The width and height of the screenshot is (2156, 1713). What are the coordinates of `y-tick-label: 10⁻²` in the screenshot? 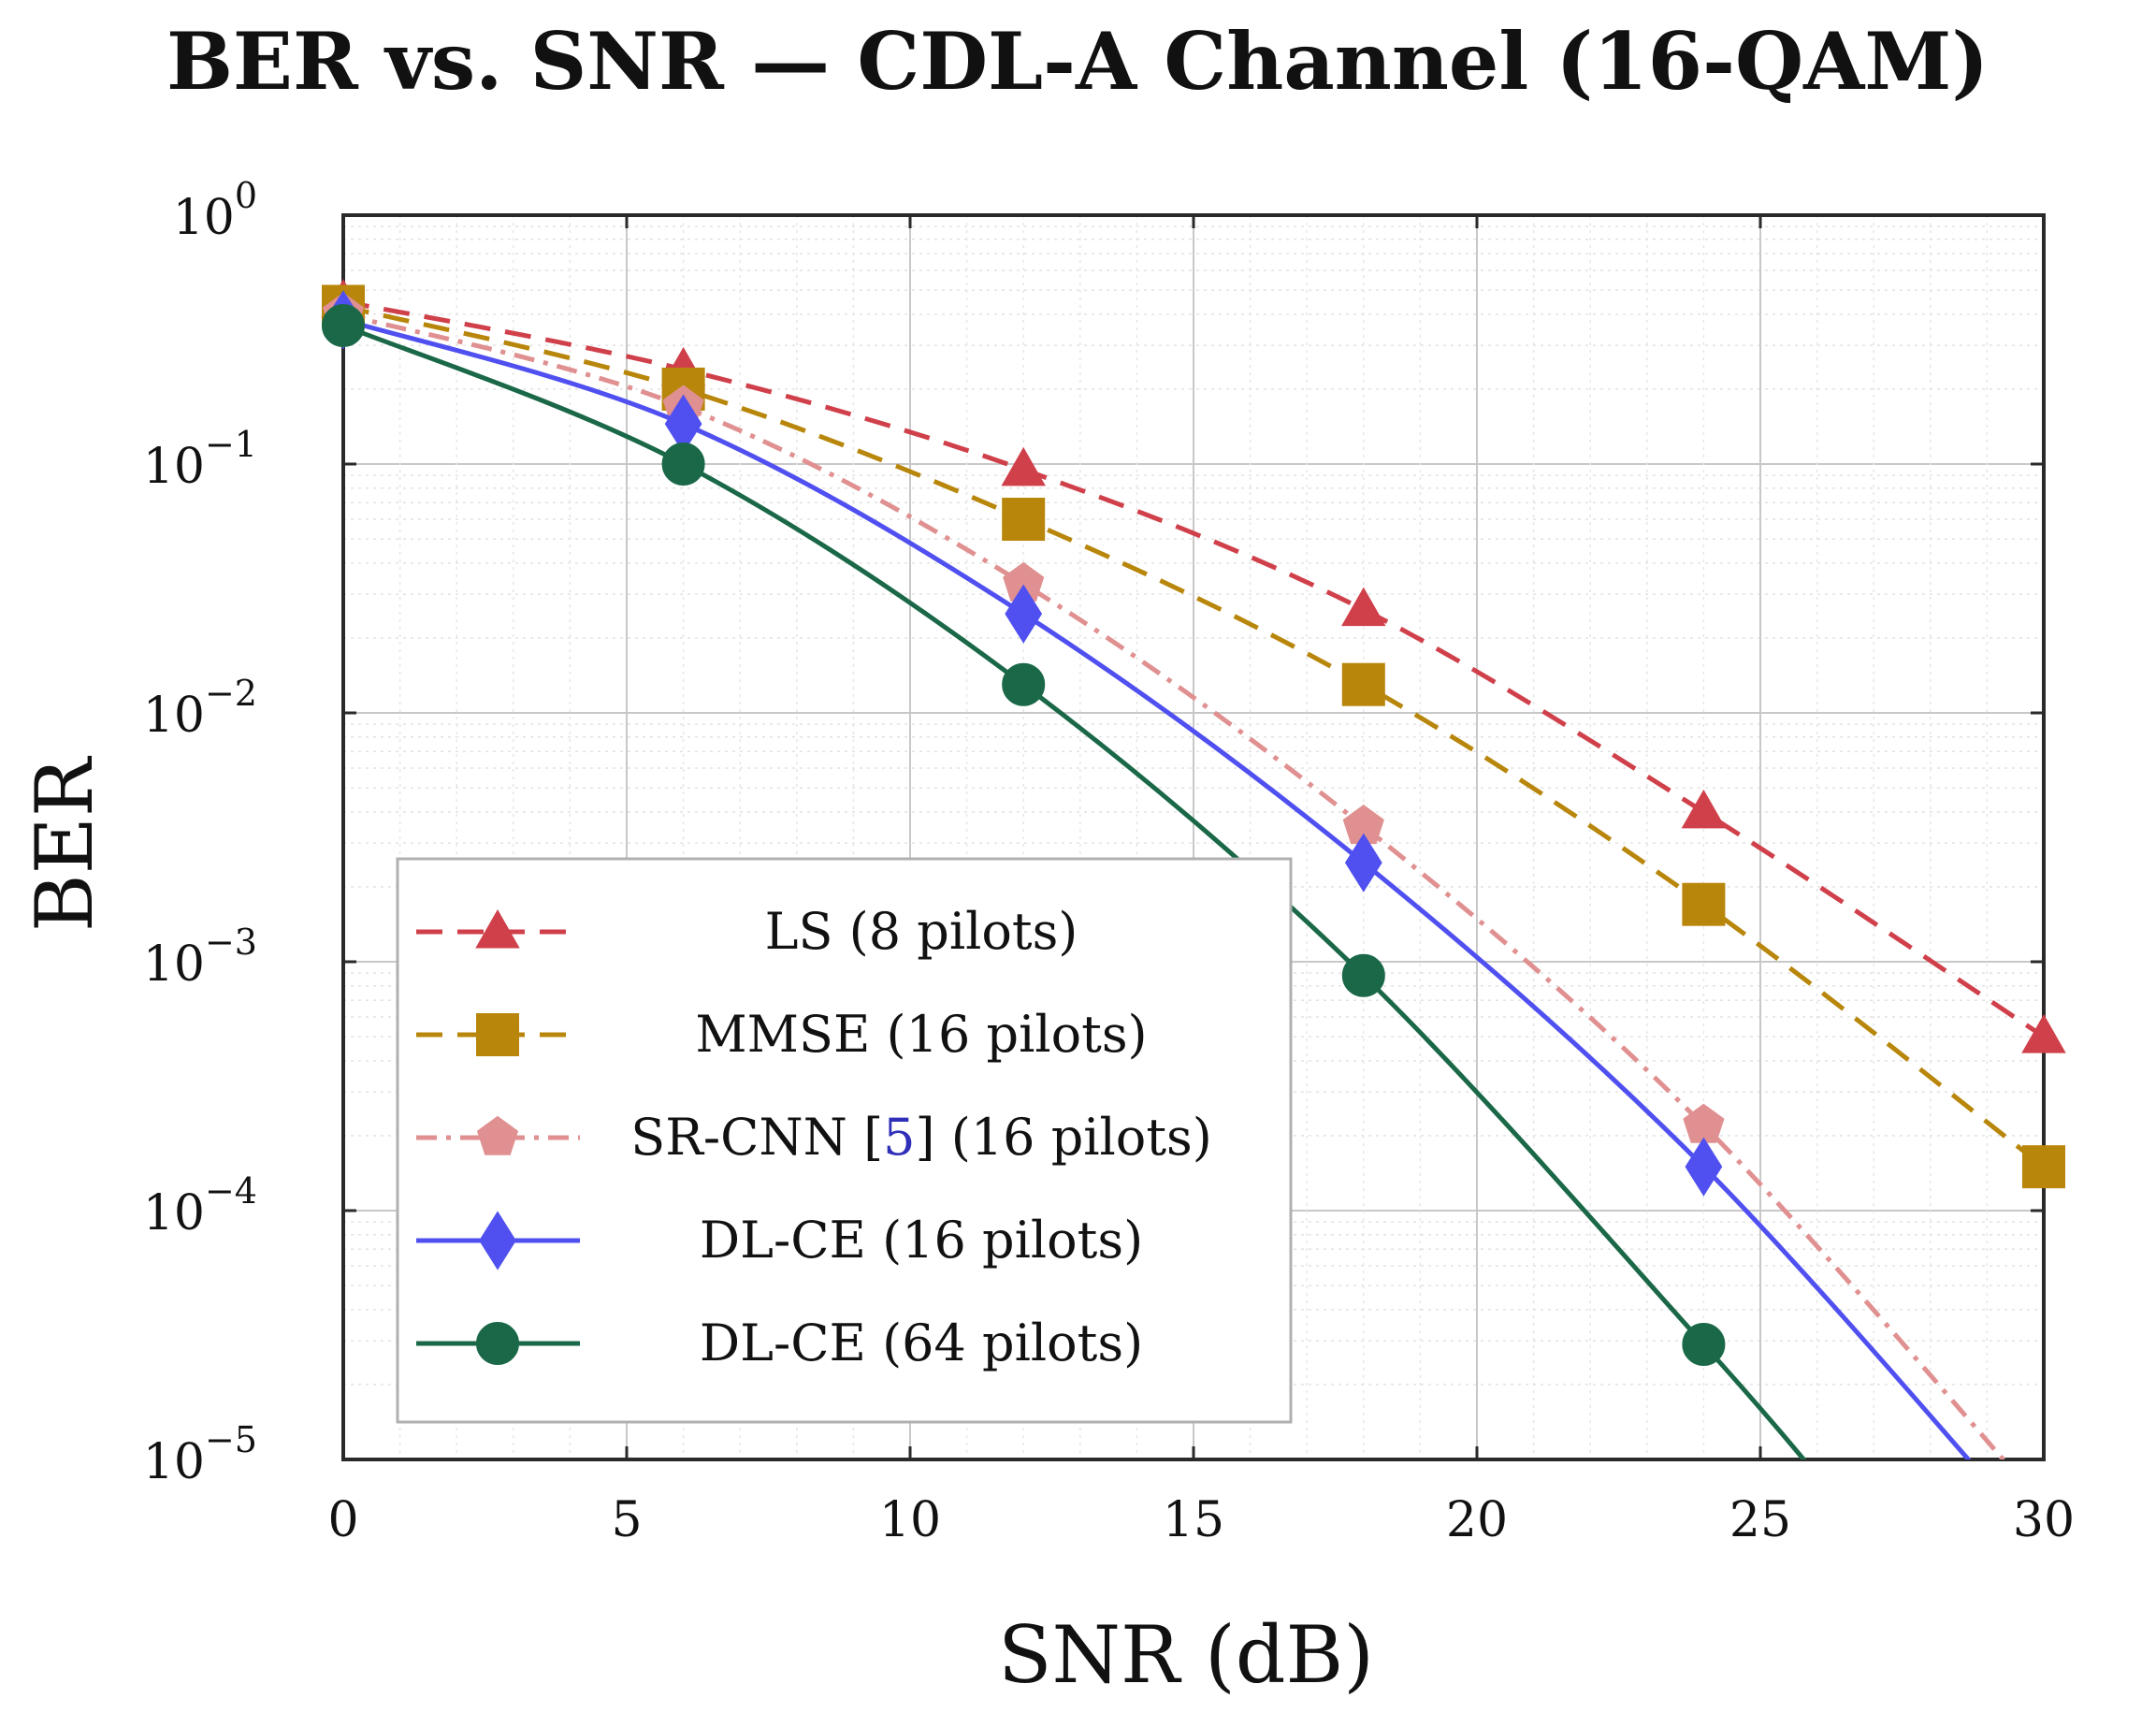 It's located at (200, 708).